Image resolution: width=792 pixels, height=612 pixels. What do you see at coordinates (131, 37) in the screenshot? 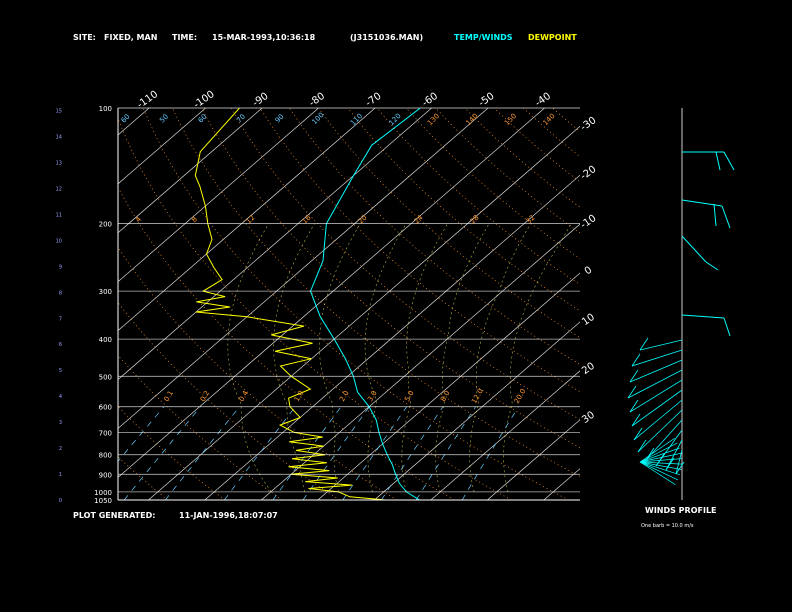
I see `site-value: FIXED, MAN` at bounding box center [131, 37].